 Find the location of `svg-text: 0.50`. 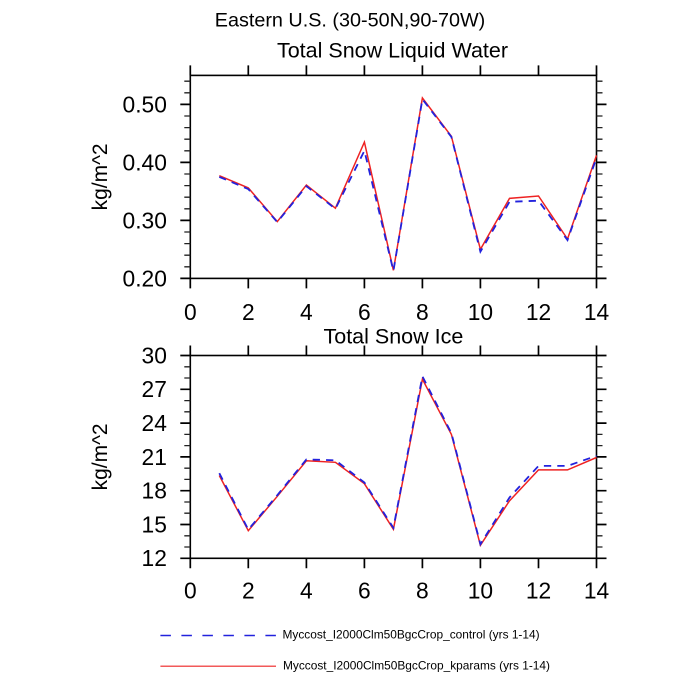

svg-text: 0.50 is located at coordinates (145, 104).